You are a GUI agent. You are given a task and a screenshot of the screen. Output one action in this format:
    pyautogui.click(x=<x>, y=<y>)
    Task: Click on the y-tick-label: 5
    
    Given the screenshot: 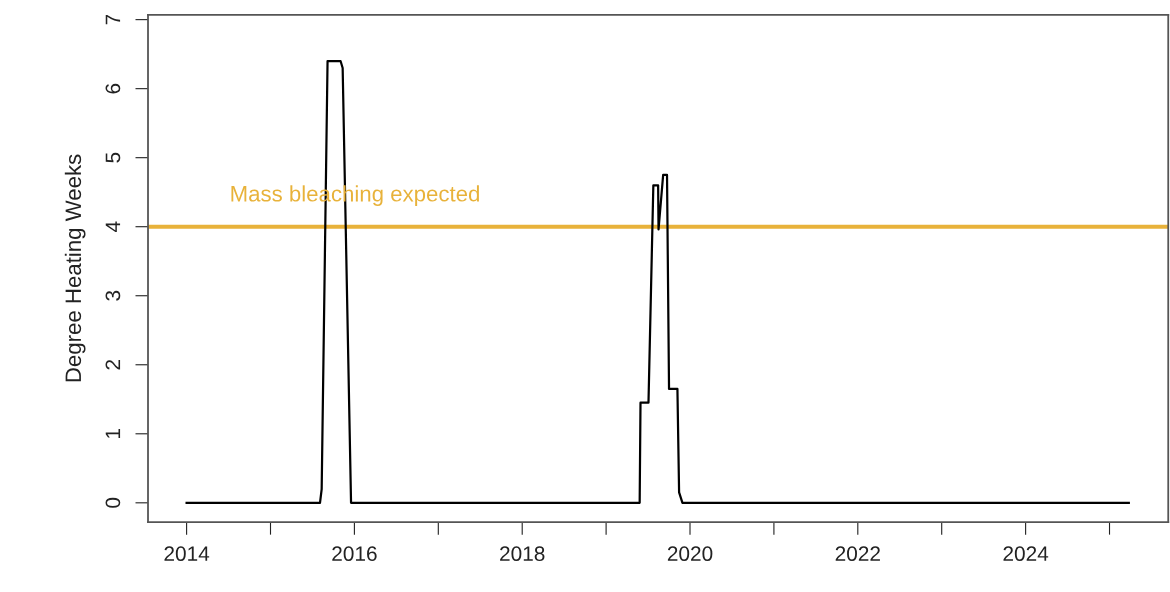 What is the action you would take?
    pyautogui.click(x=113, y=157)
    